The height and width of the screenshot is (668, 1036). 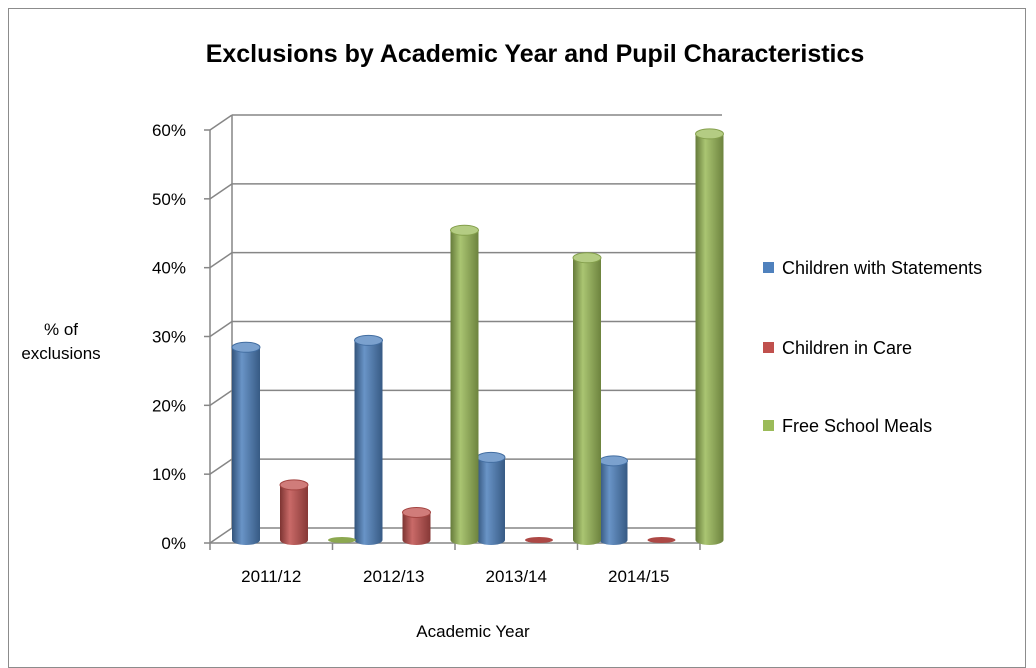 I want to click on y-tick-label: 40%, so click(x=169, y=268).